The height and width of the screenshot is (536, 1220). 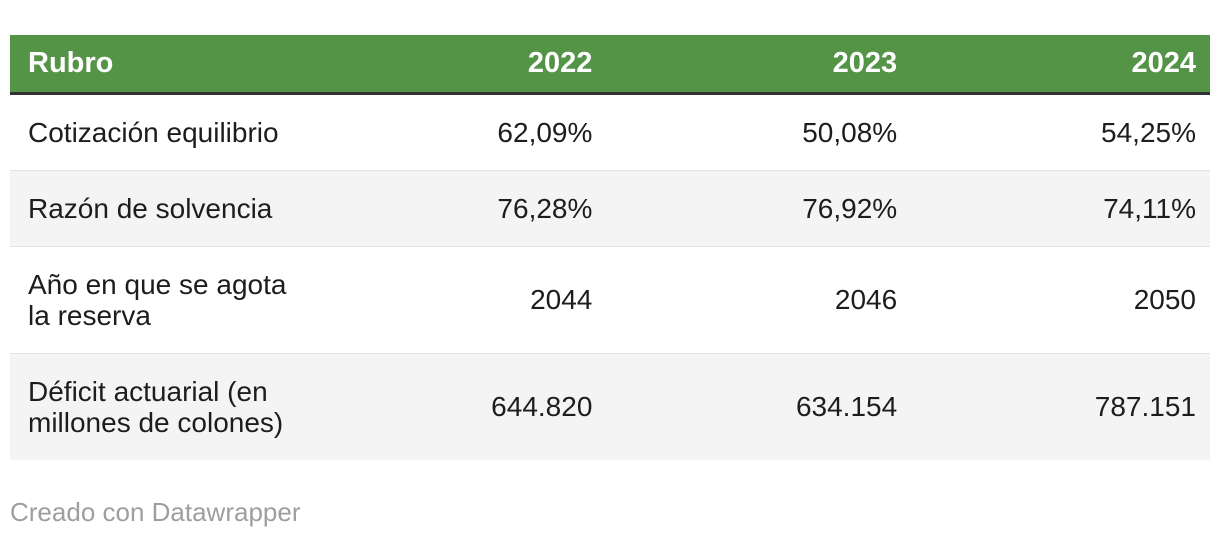 I want to click on cell-value: 2044, so click(x=561, y=299).